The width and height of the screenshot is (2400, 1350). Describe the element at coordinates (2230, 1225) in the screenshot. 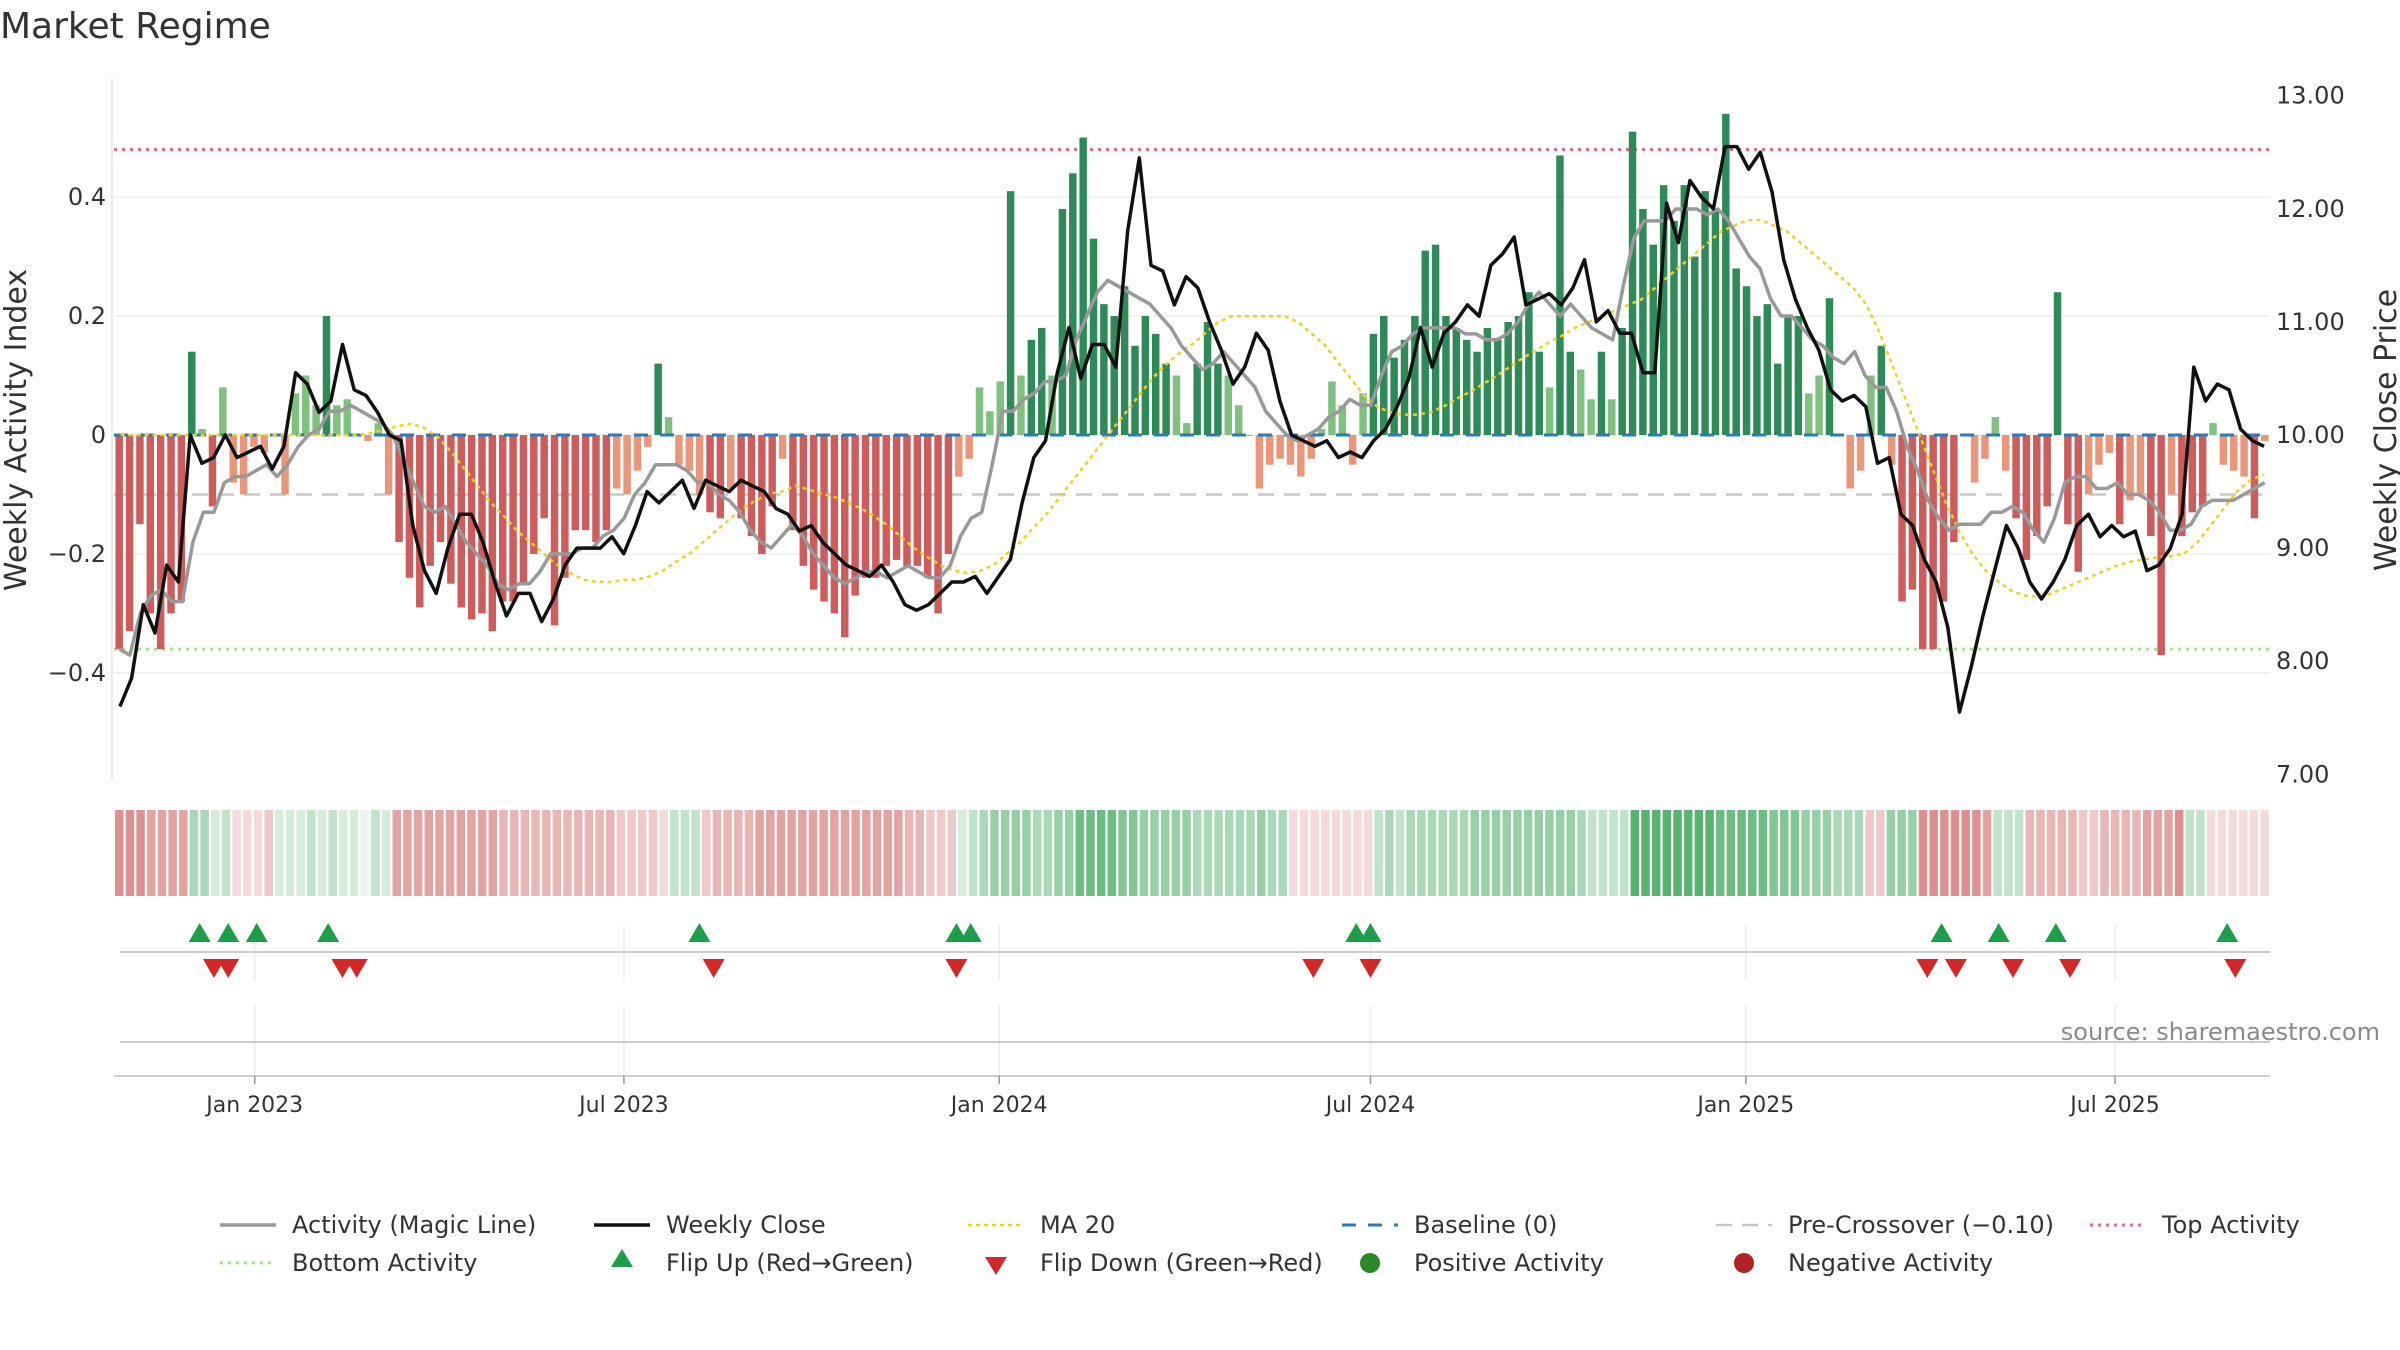

I see `legend-label: Top Activity` at that location.